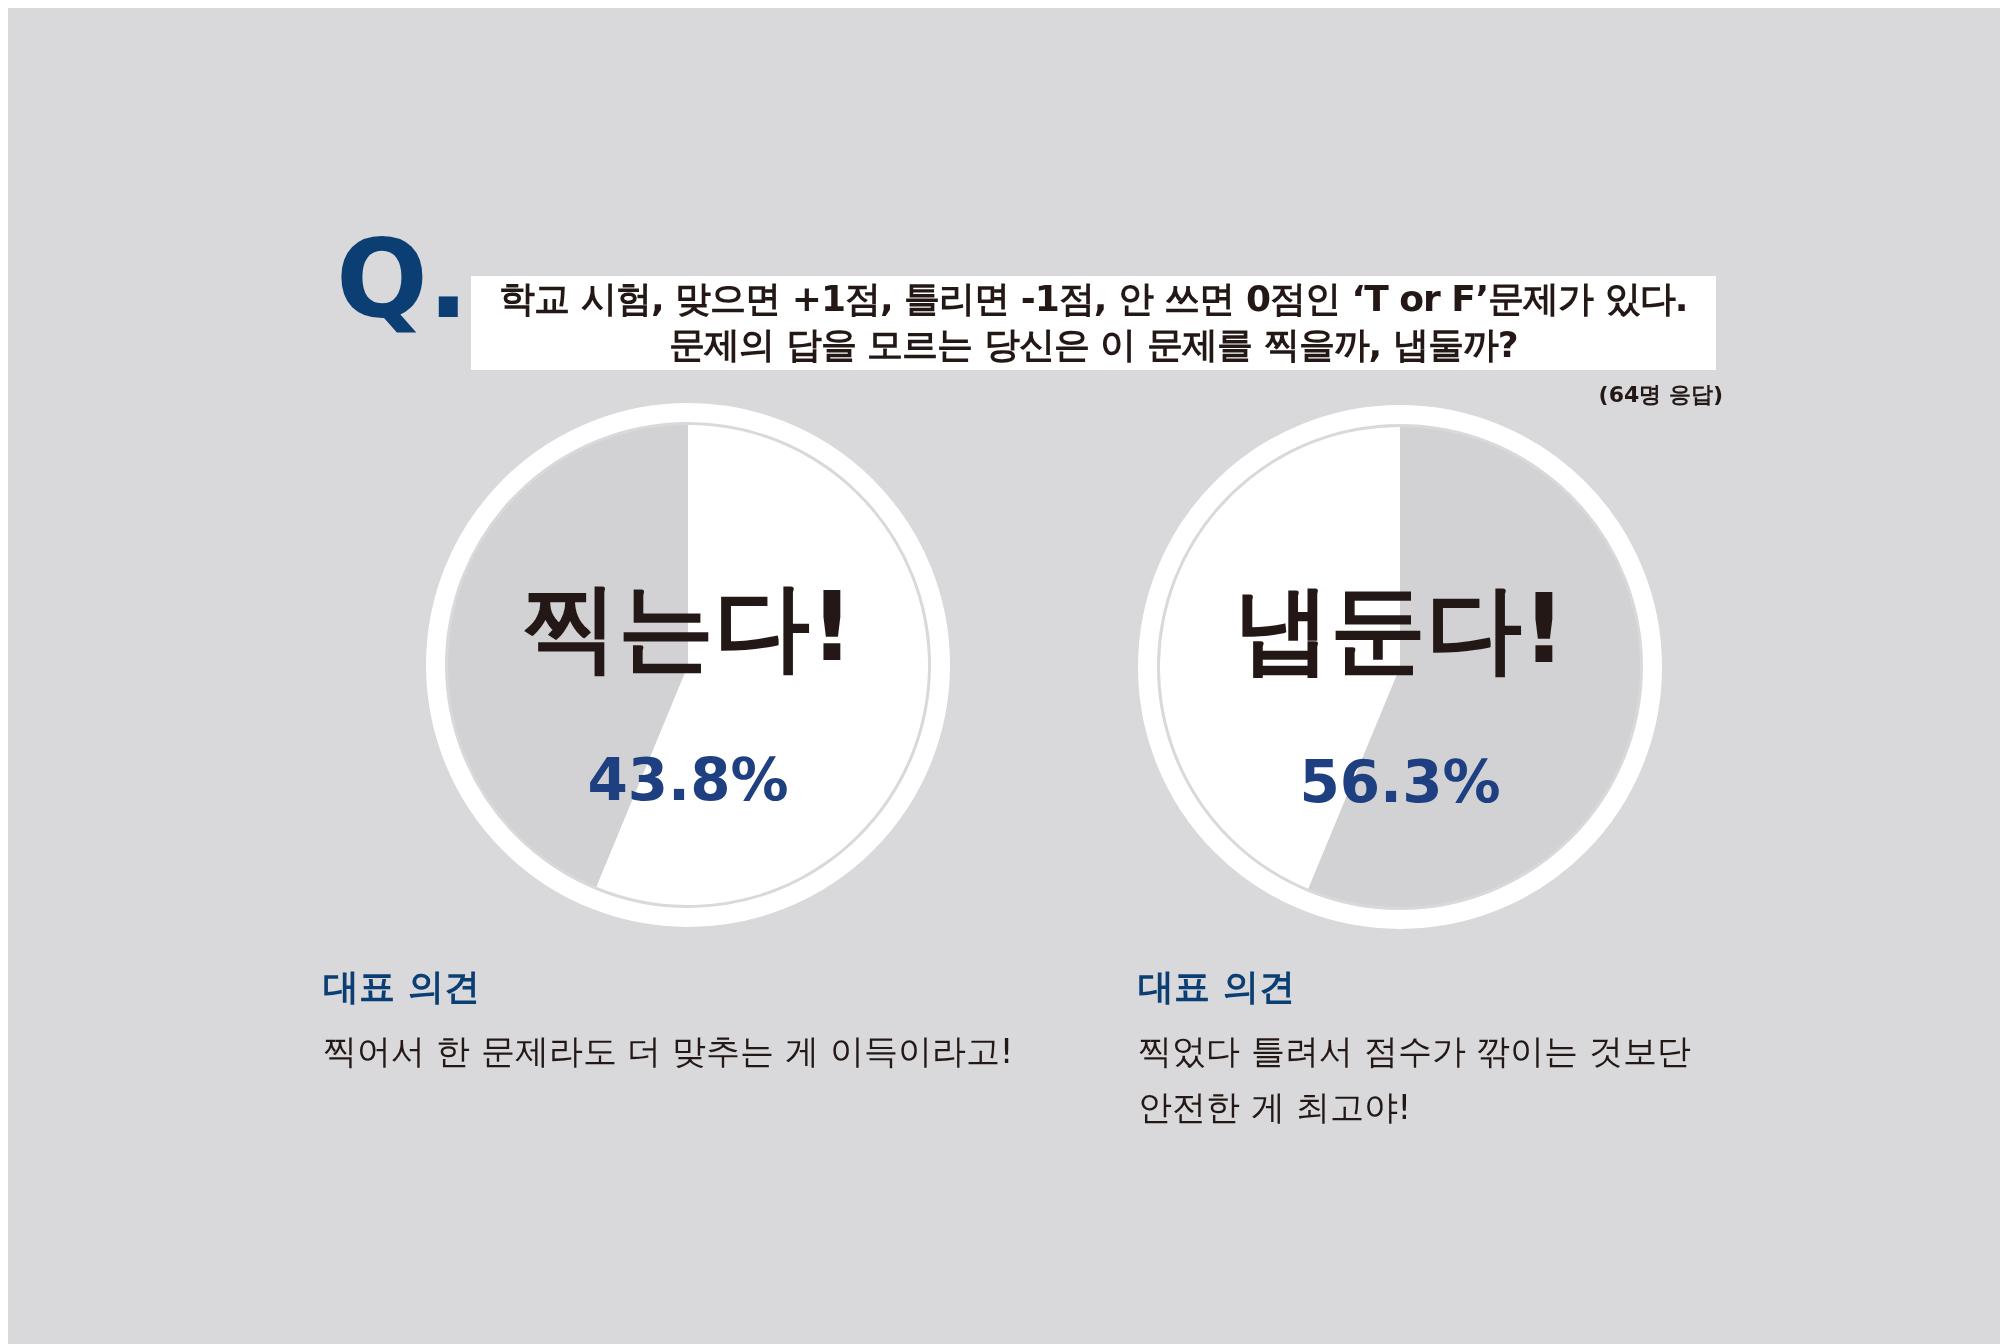 The height and width of the screenshot is (1344, 2000). What do you see at coordinates (688, 626) in the screenshot?
I see `slice-label: 찍는다!` at bounding box center [688, 626].